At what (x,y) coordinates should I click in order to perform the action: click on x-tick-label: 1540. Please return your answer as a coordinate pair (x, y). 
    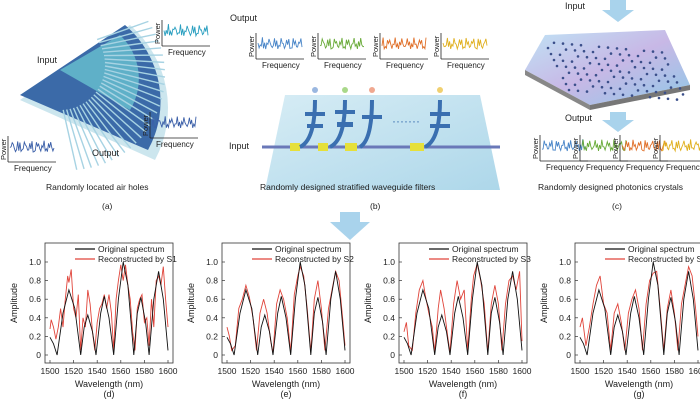
    Looking at the image, I should click on (451, 371).